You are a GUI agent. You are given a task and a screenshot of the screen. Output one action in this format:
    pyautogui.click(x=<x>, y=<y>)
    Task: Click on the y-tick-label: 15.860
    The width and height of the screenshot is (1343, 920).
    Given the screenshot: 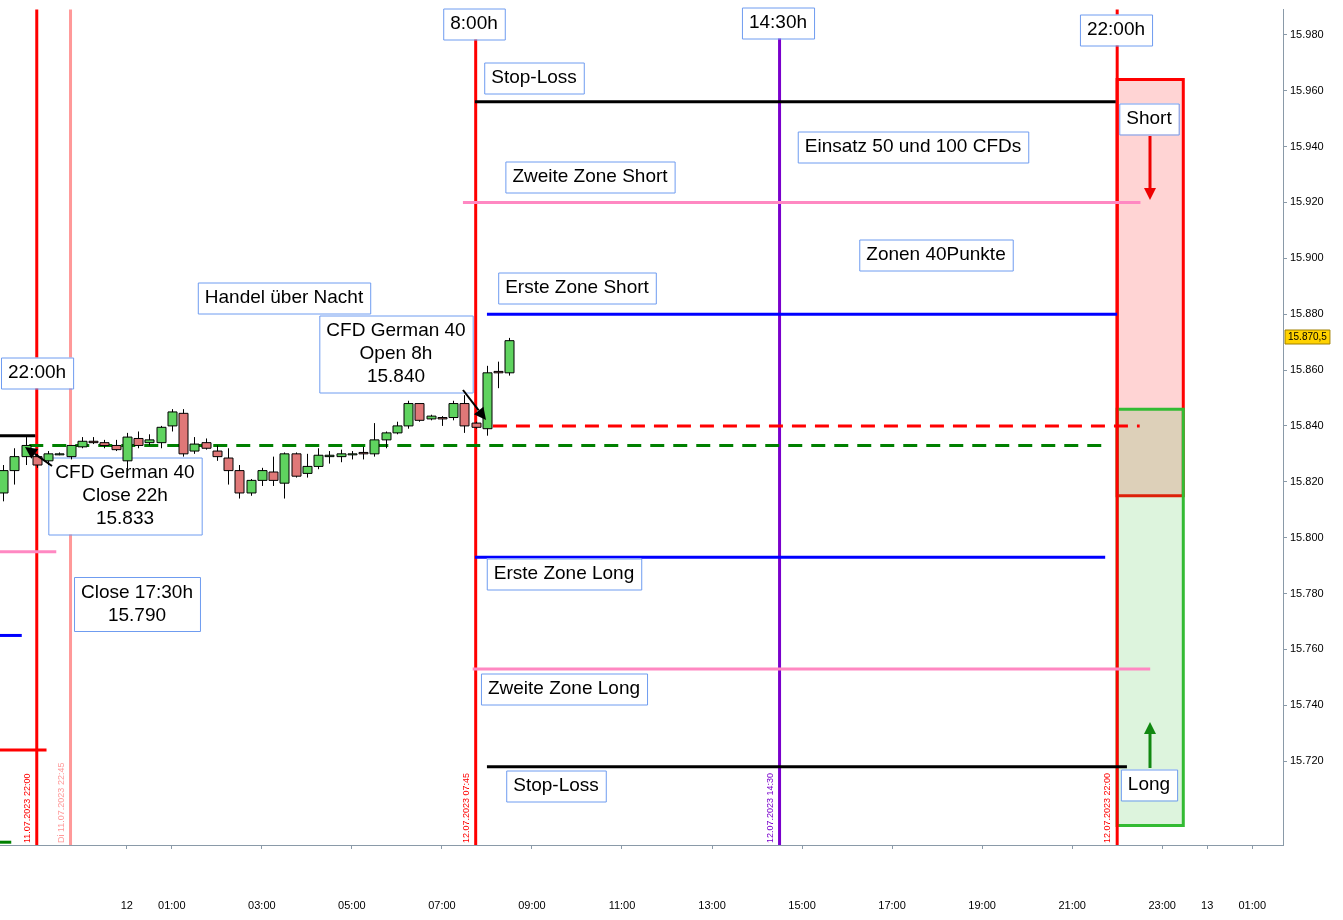 What is the action you would take?
    pyautogui.click(x=1307, y=369)
    